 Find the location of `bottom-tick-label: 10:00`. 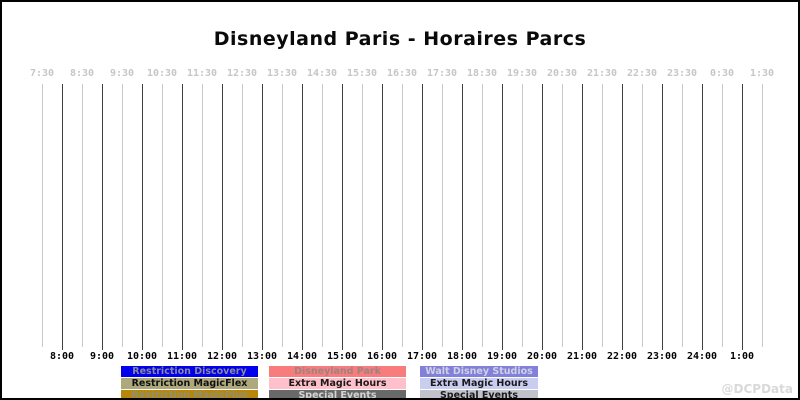

bottom-tick-label: 10:00 is located at coordinates (142, 356).